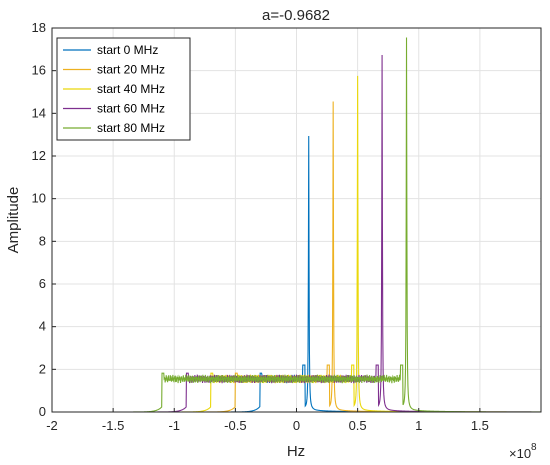 Image resolution: width=550 pixels, height=465 pixels. I want to click on x-tick-label: -1.5, so click(113, 425).